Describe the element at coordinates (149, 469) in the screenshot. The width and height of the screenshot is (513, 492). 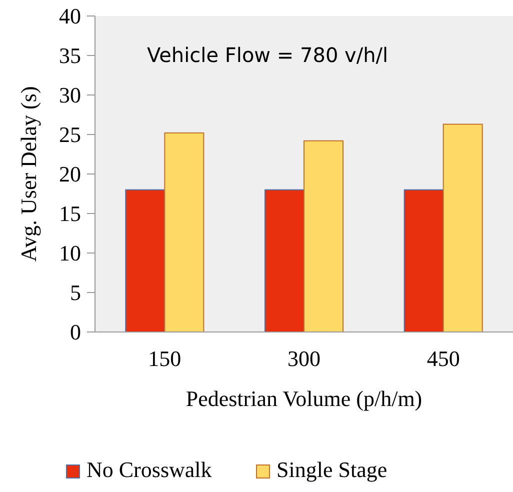
I see `legend-label: No Crosswalk` at that location.